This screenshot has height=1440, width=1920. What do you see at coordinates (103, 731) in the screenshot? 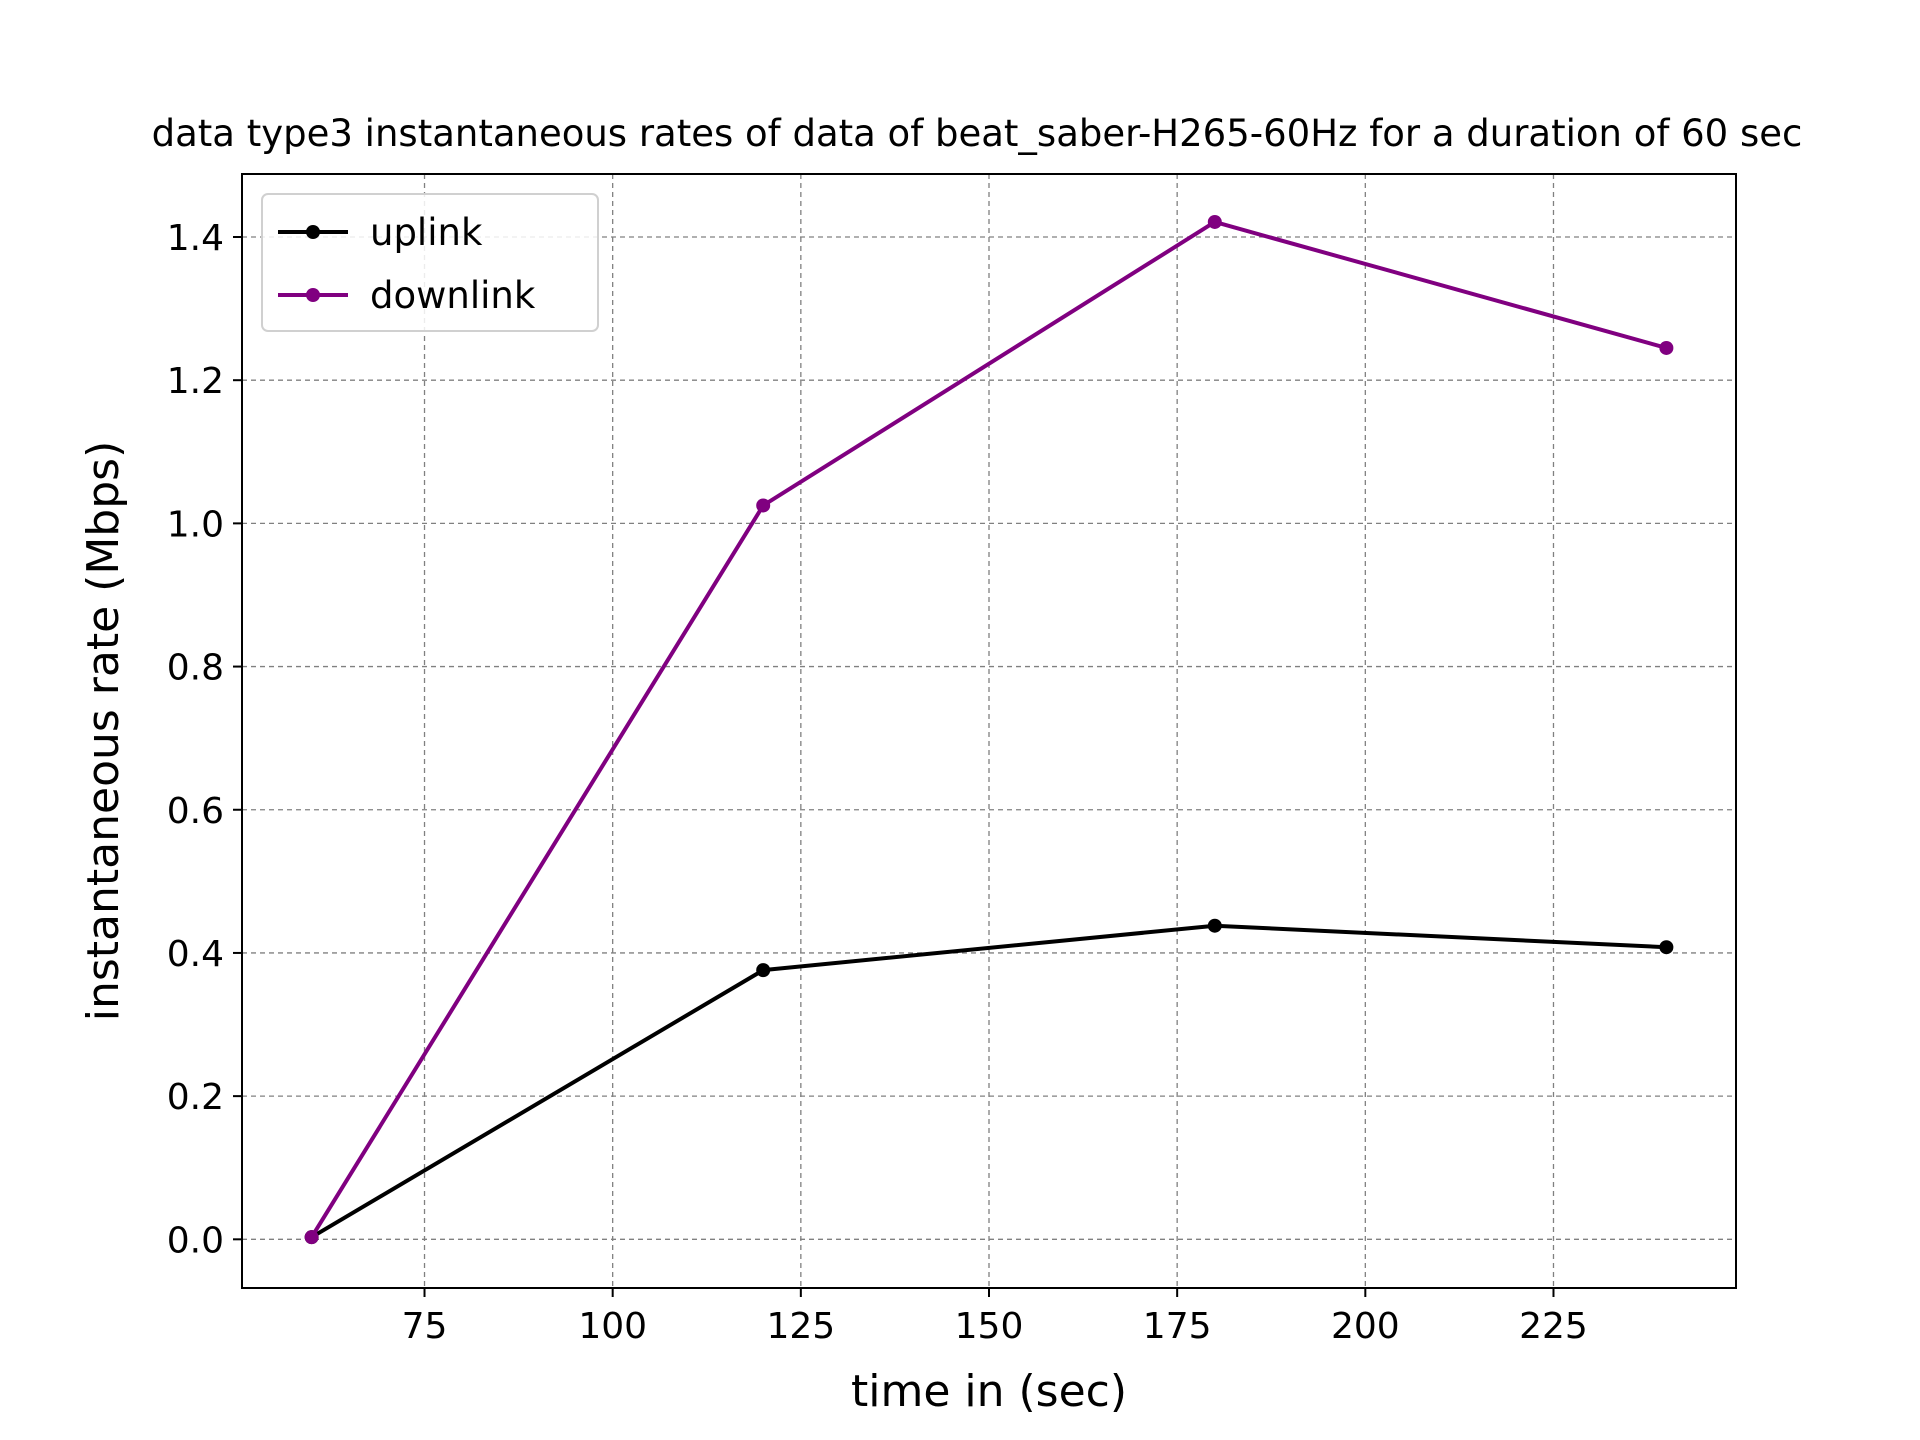
I see `y-axis-label: instantaneous rate (Mbps)` at bounding box center [103, 731].